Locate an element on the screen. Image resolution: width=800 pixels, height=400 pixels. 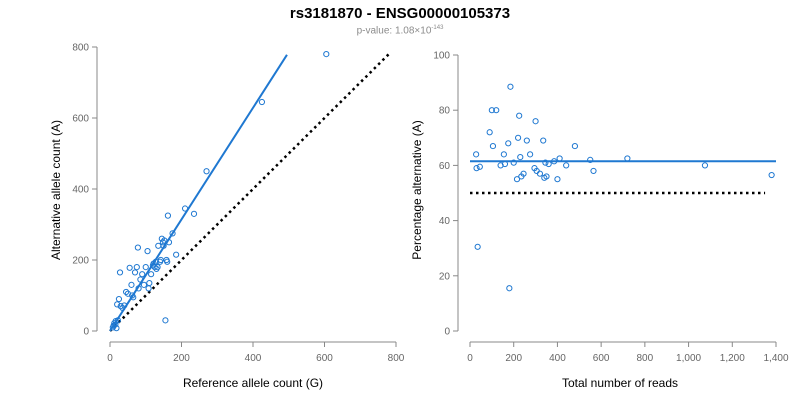
x-axis-title: Total number of reads is located at coordinates (620, 383).